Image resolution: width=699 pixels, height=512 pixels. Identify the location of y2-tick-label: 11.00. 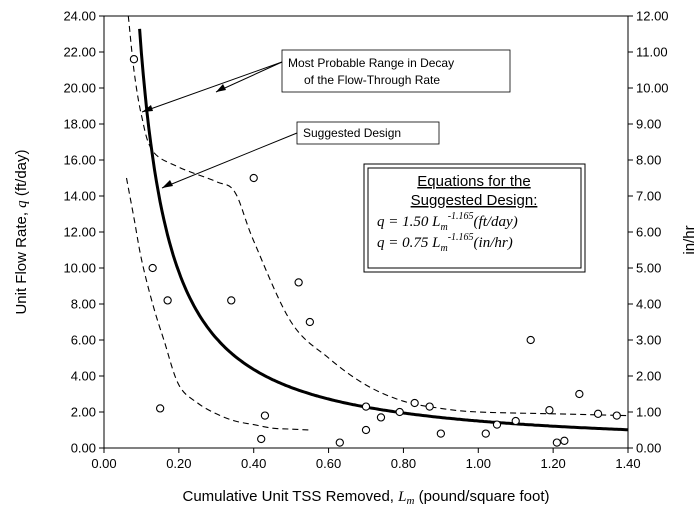
(652, 52).